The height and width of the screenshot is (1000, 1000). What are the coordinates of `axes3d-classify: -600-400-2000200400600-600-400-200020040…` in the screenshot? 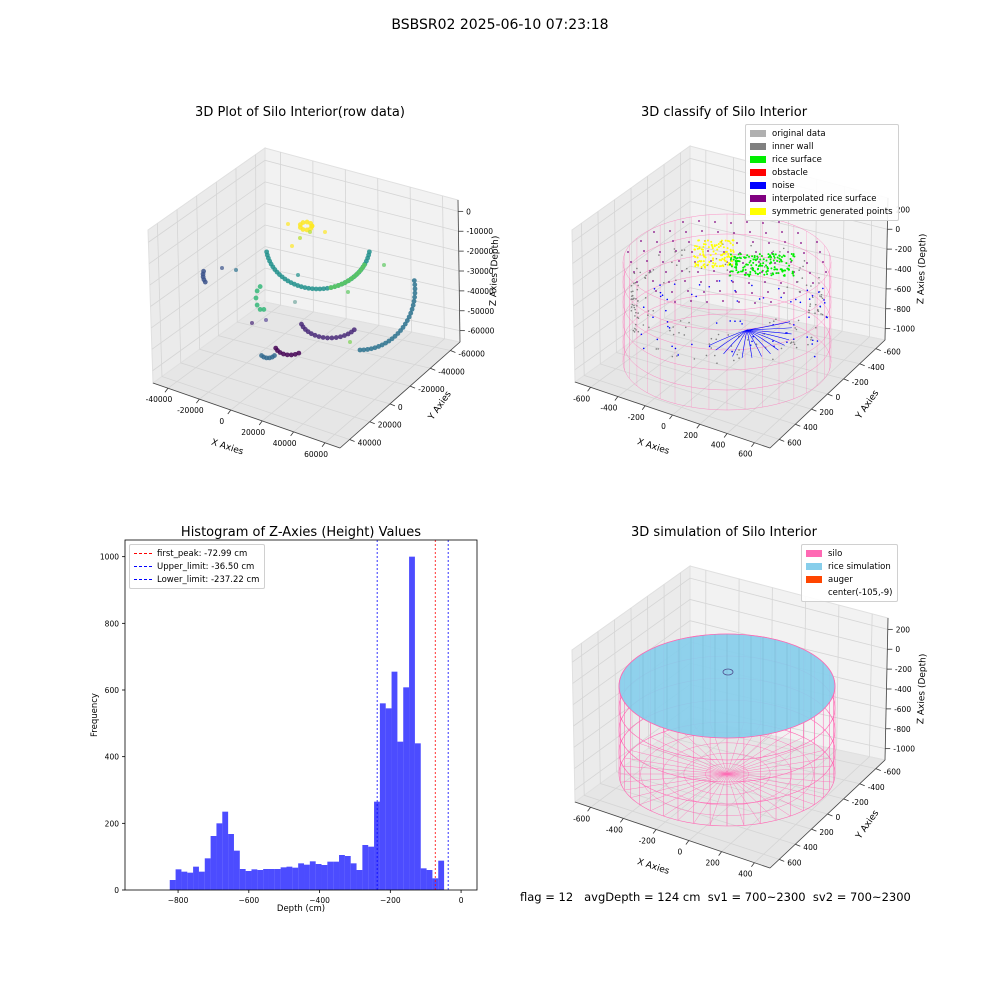 It's located at (750, 282).